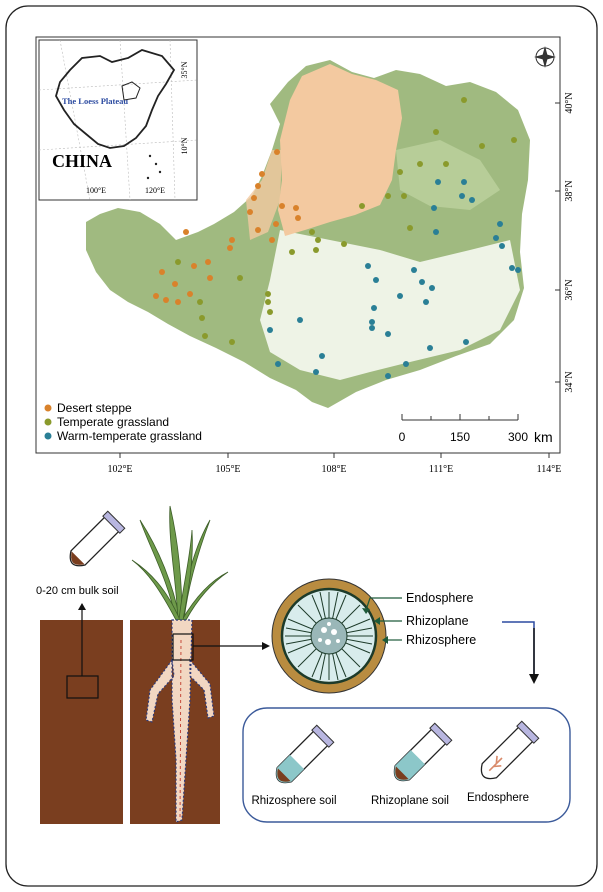  What do you see at coordinates (129, 436) in the screenshot?
I see `legend-label: Warm-temperate grassland` at bounding box center [129, 436].